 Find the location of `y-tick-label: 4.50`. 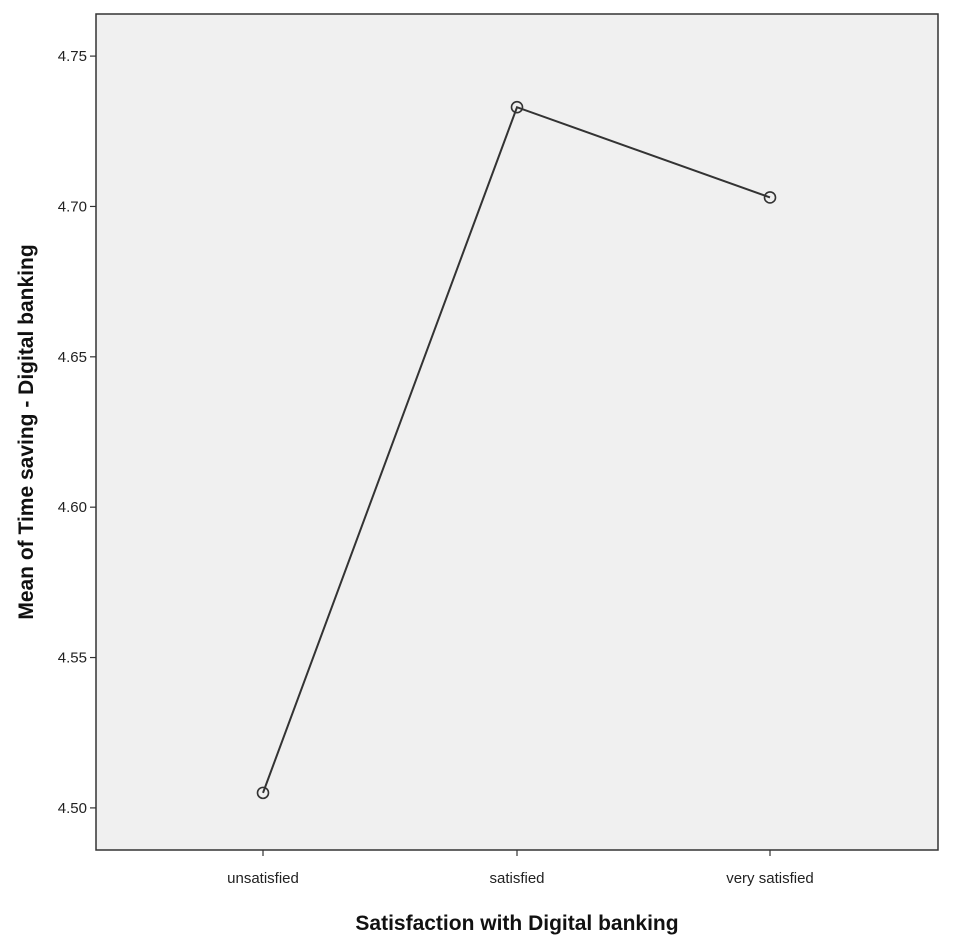

y-tick-label: 4.50 is located at coordinates (72, 808).